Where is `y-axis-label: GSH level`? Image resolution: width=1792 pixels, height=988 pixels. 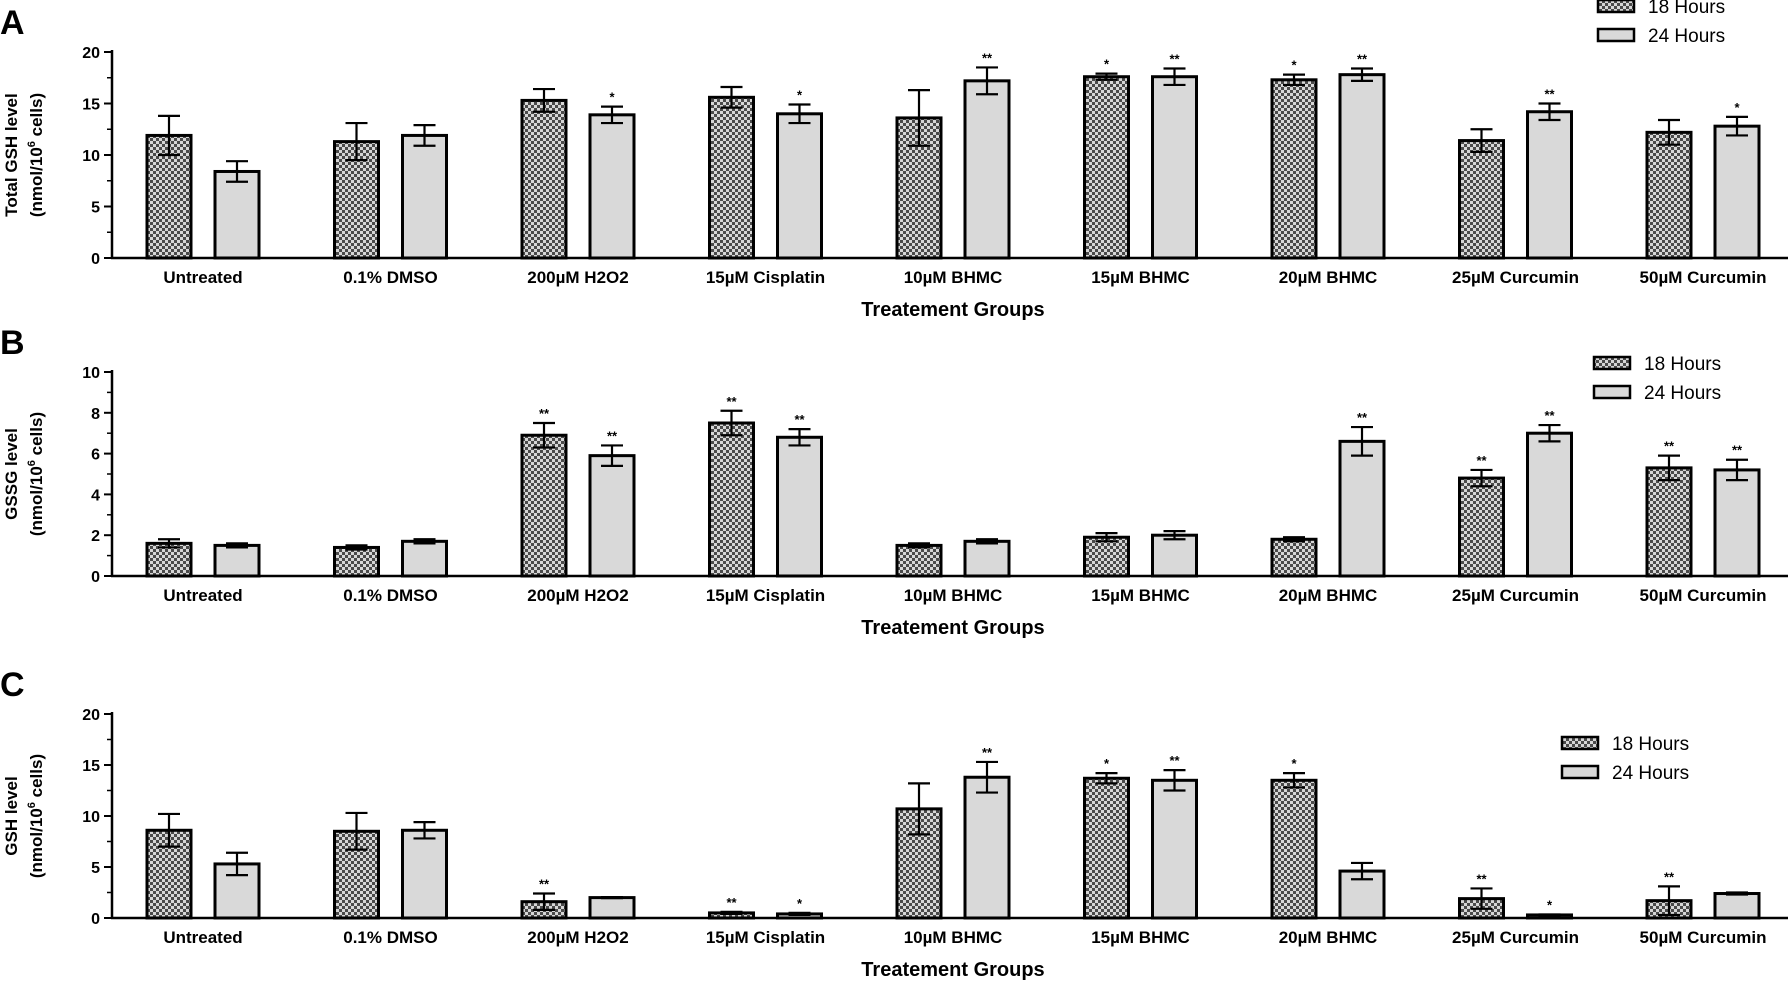 y-axis-label: GSH level is located at coordinates (11, 815).